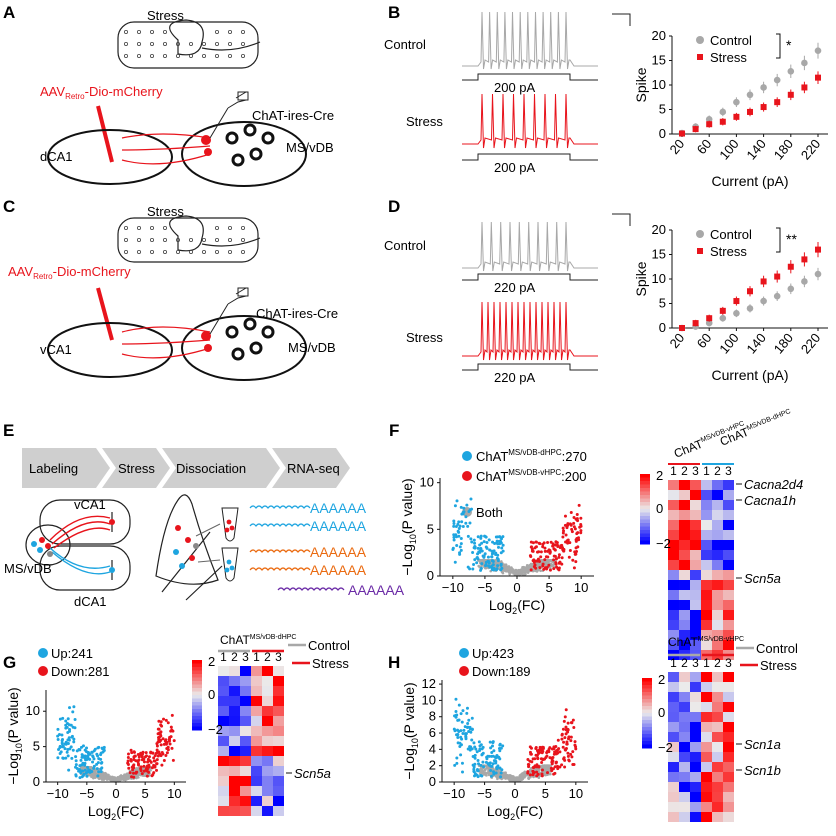  I want to click on current-label: 200 pA, so click(515, 87).